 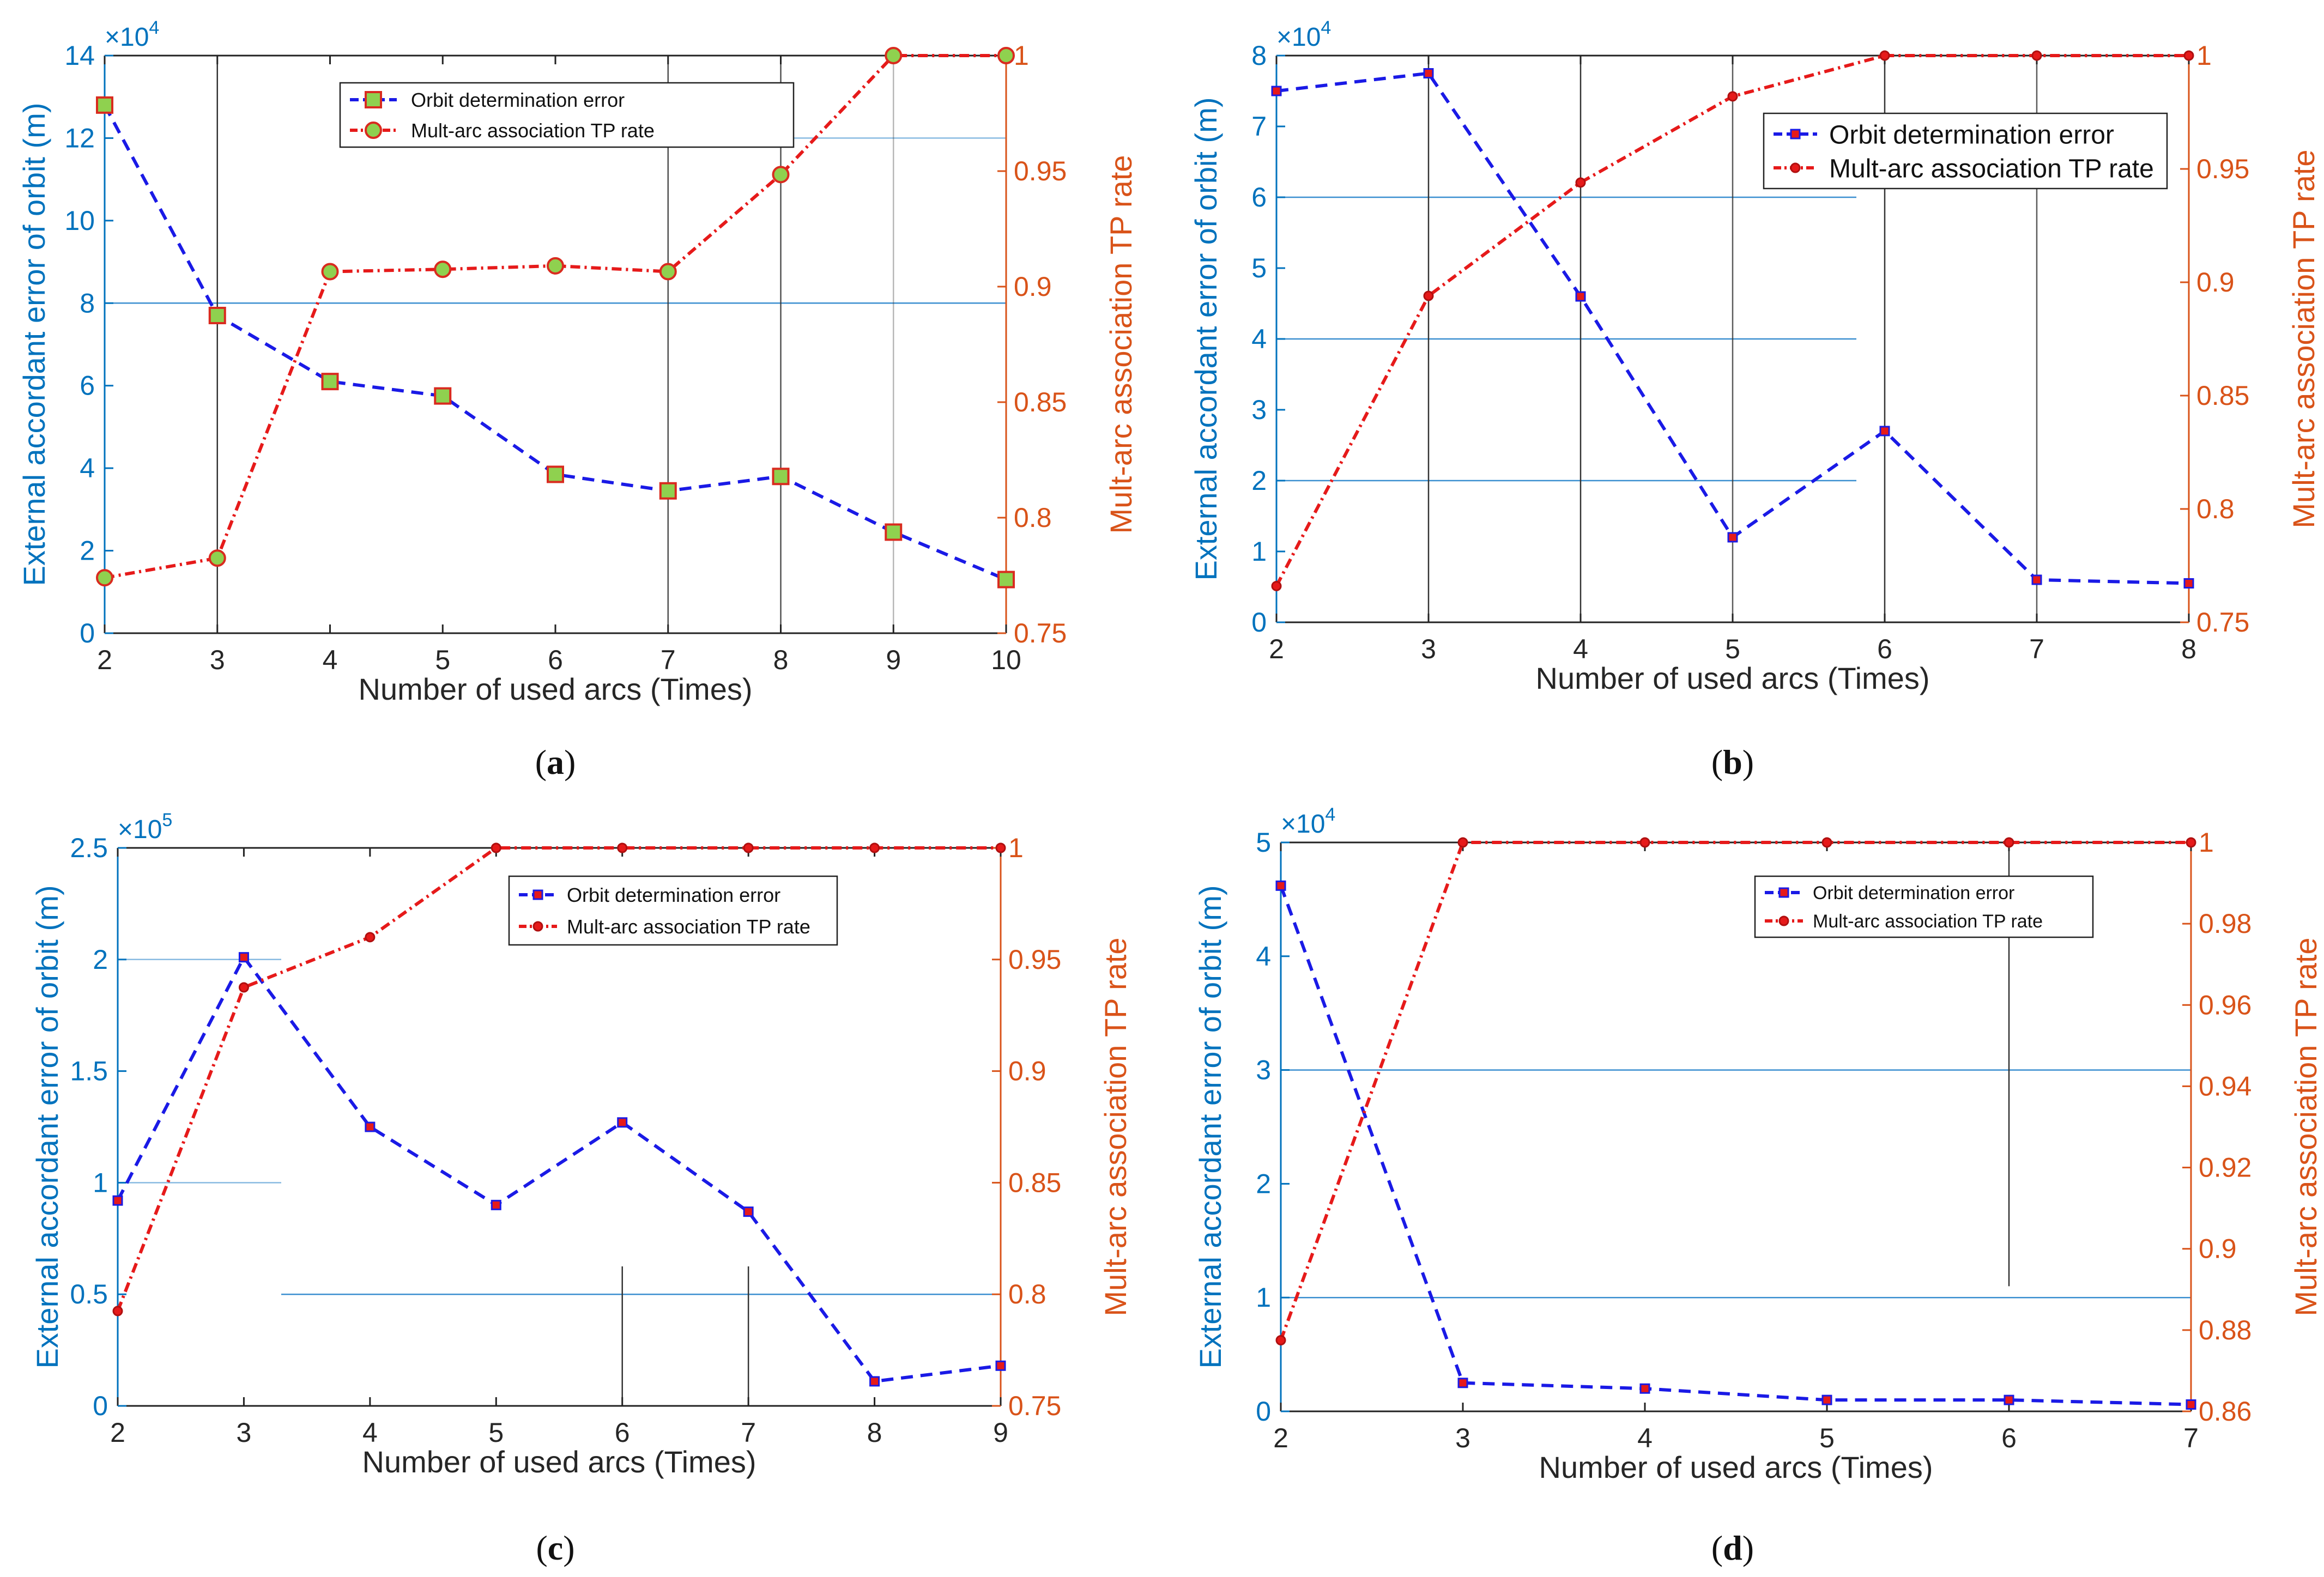 What do you see at coordinates (1733, 762) in the screenshot?
I see `caption: (b)` at bounding box center [1733, 762].